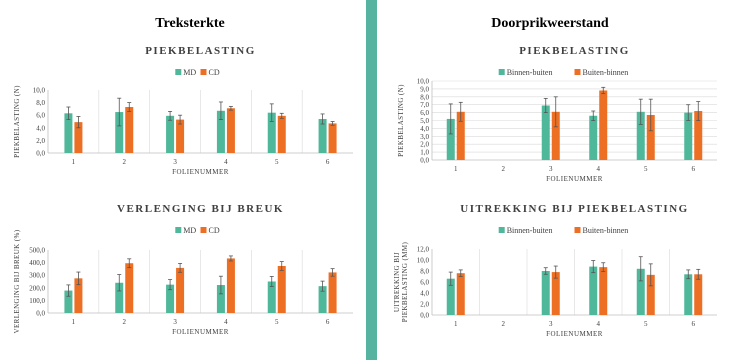 The image size is (733, 360). What do you see at coordinates (37, 251) in the screenshot?
I see `y-tick-label: 500,0` at bounding box center [37, 251].